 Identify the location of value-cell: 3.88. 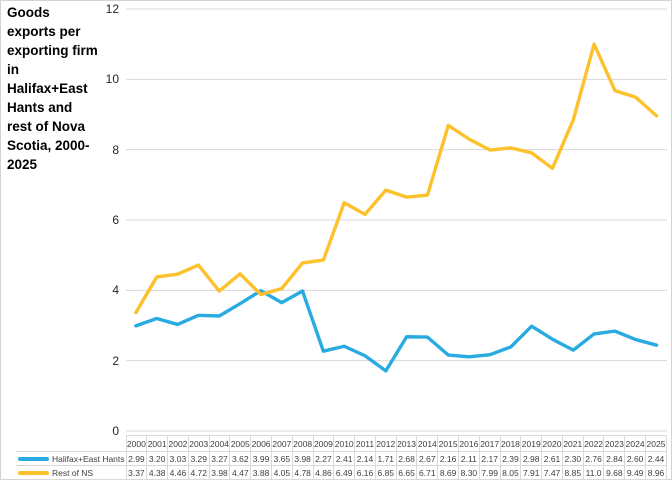
(261, 472).